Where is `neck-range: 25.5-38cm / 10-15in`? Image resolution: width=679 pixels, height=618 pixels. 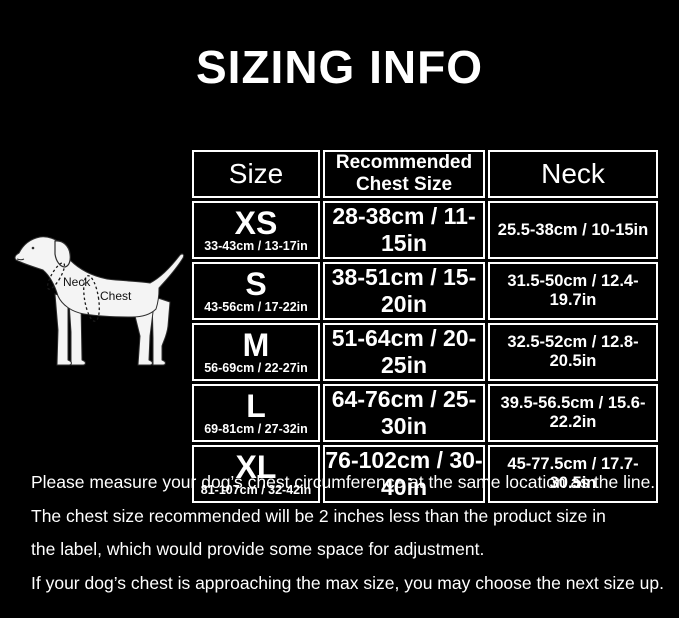 neck-range: 25.5-38cm / 10-15in is located at coordinates (573, 229).